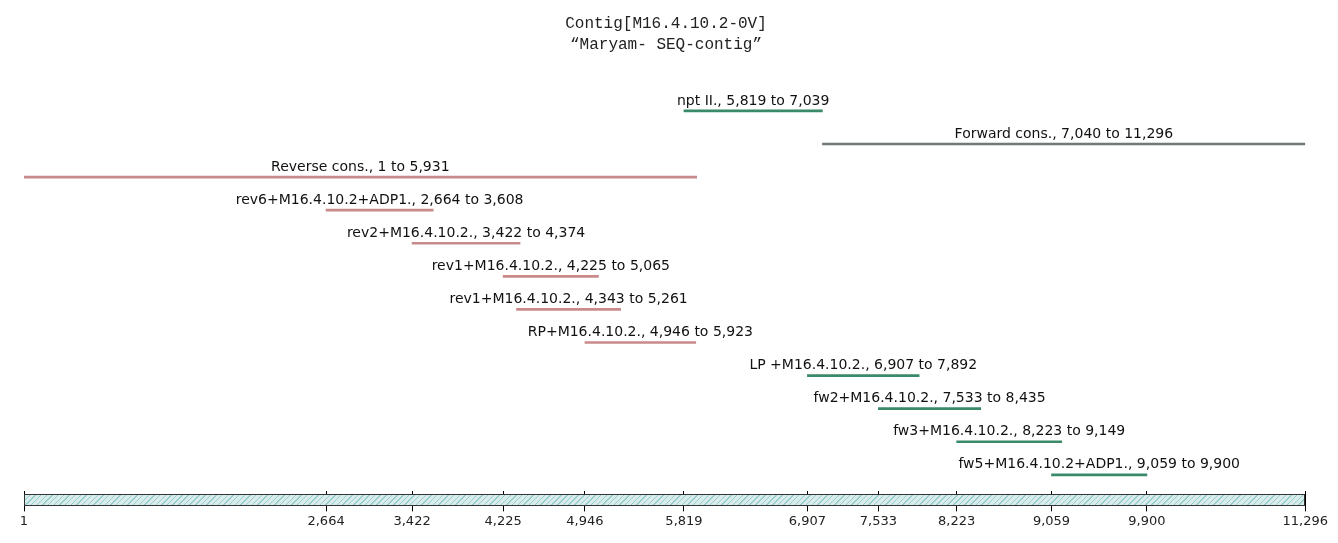  Describe the element at coordinates (24, 520) in the screenshot. I see `x-tick-label: 1` at that location.